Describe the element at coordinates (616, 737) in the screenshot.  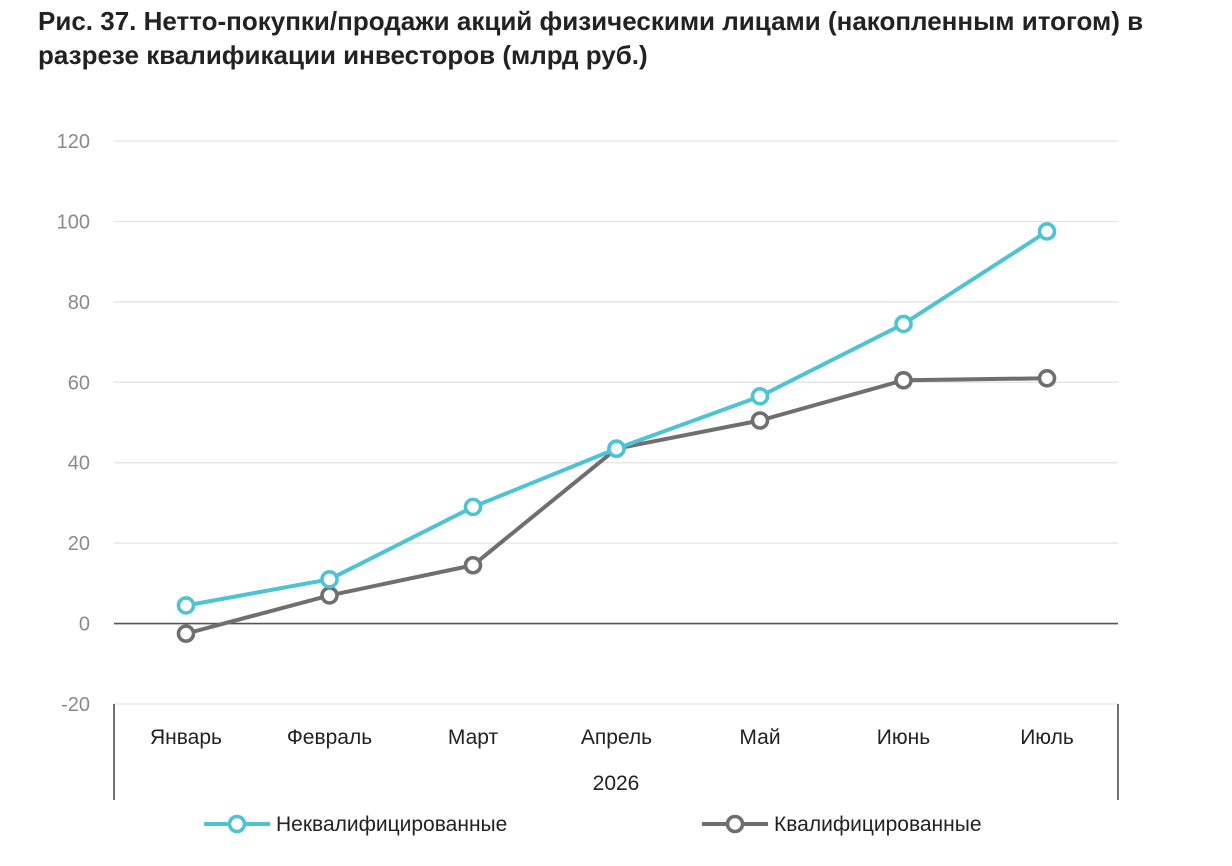
I see `x-category-label: Апрель` at that location.